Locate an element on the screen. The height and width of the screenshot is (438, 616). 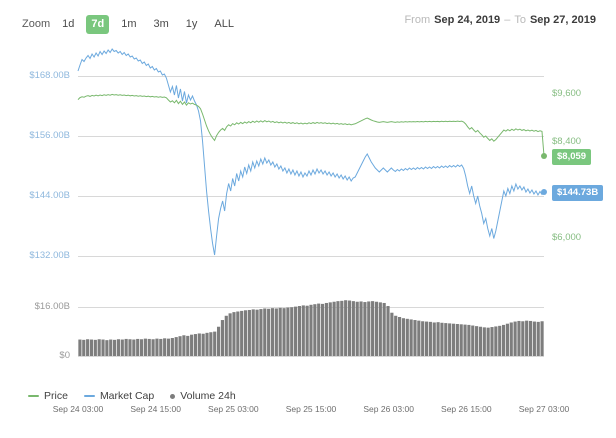
range-from-label: From is located at coordinates (417, 20).